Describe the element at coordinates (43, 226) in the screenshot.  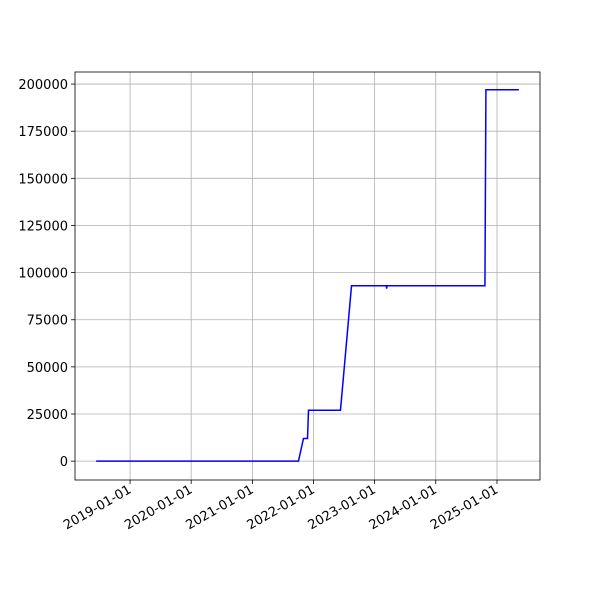
I see `y-tick-label: 125000` at that location.